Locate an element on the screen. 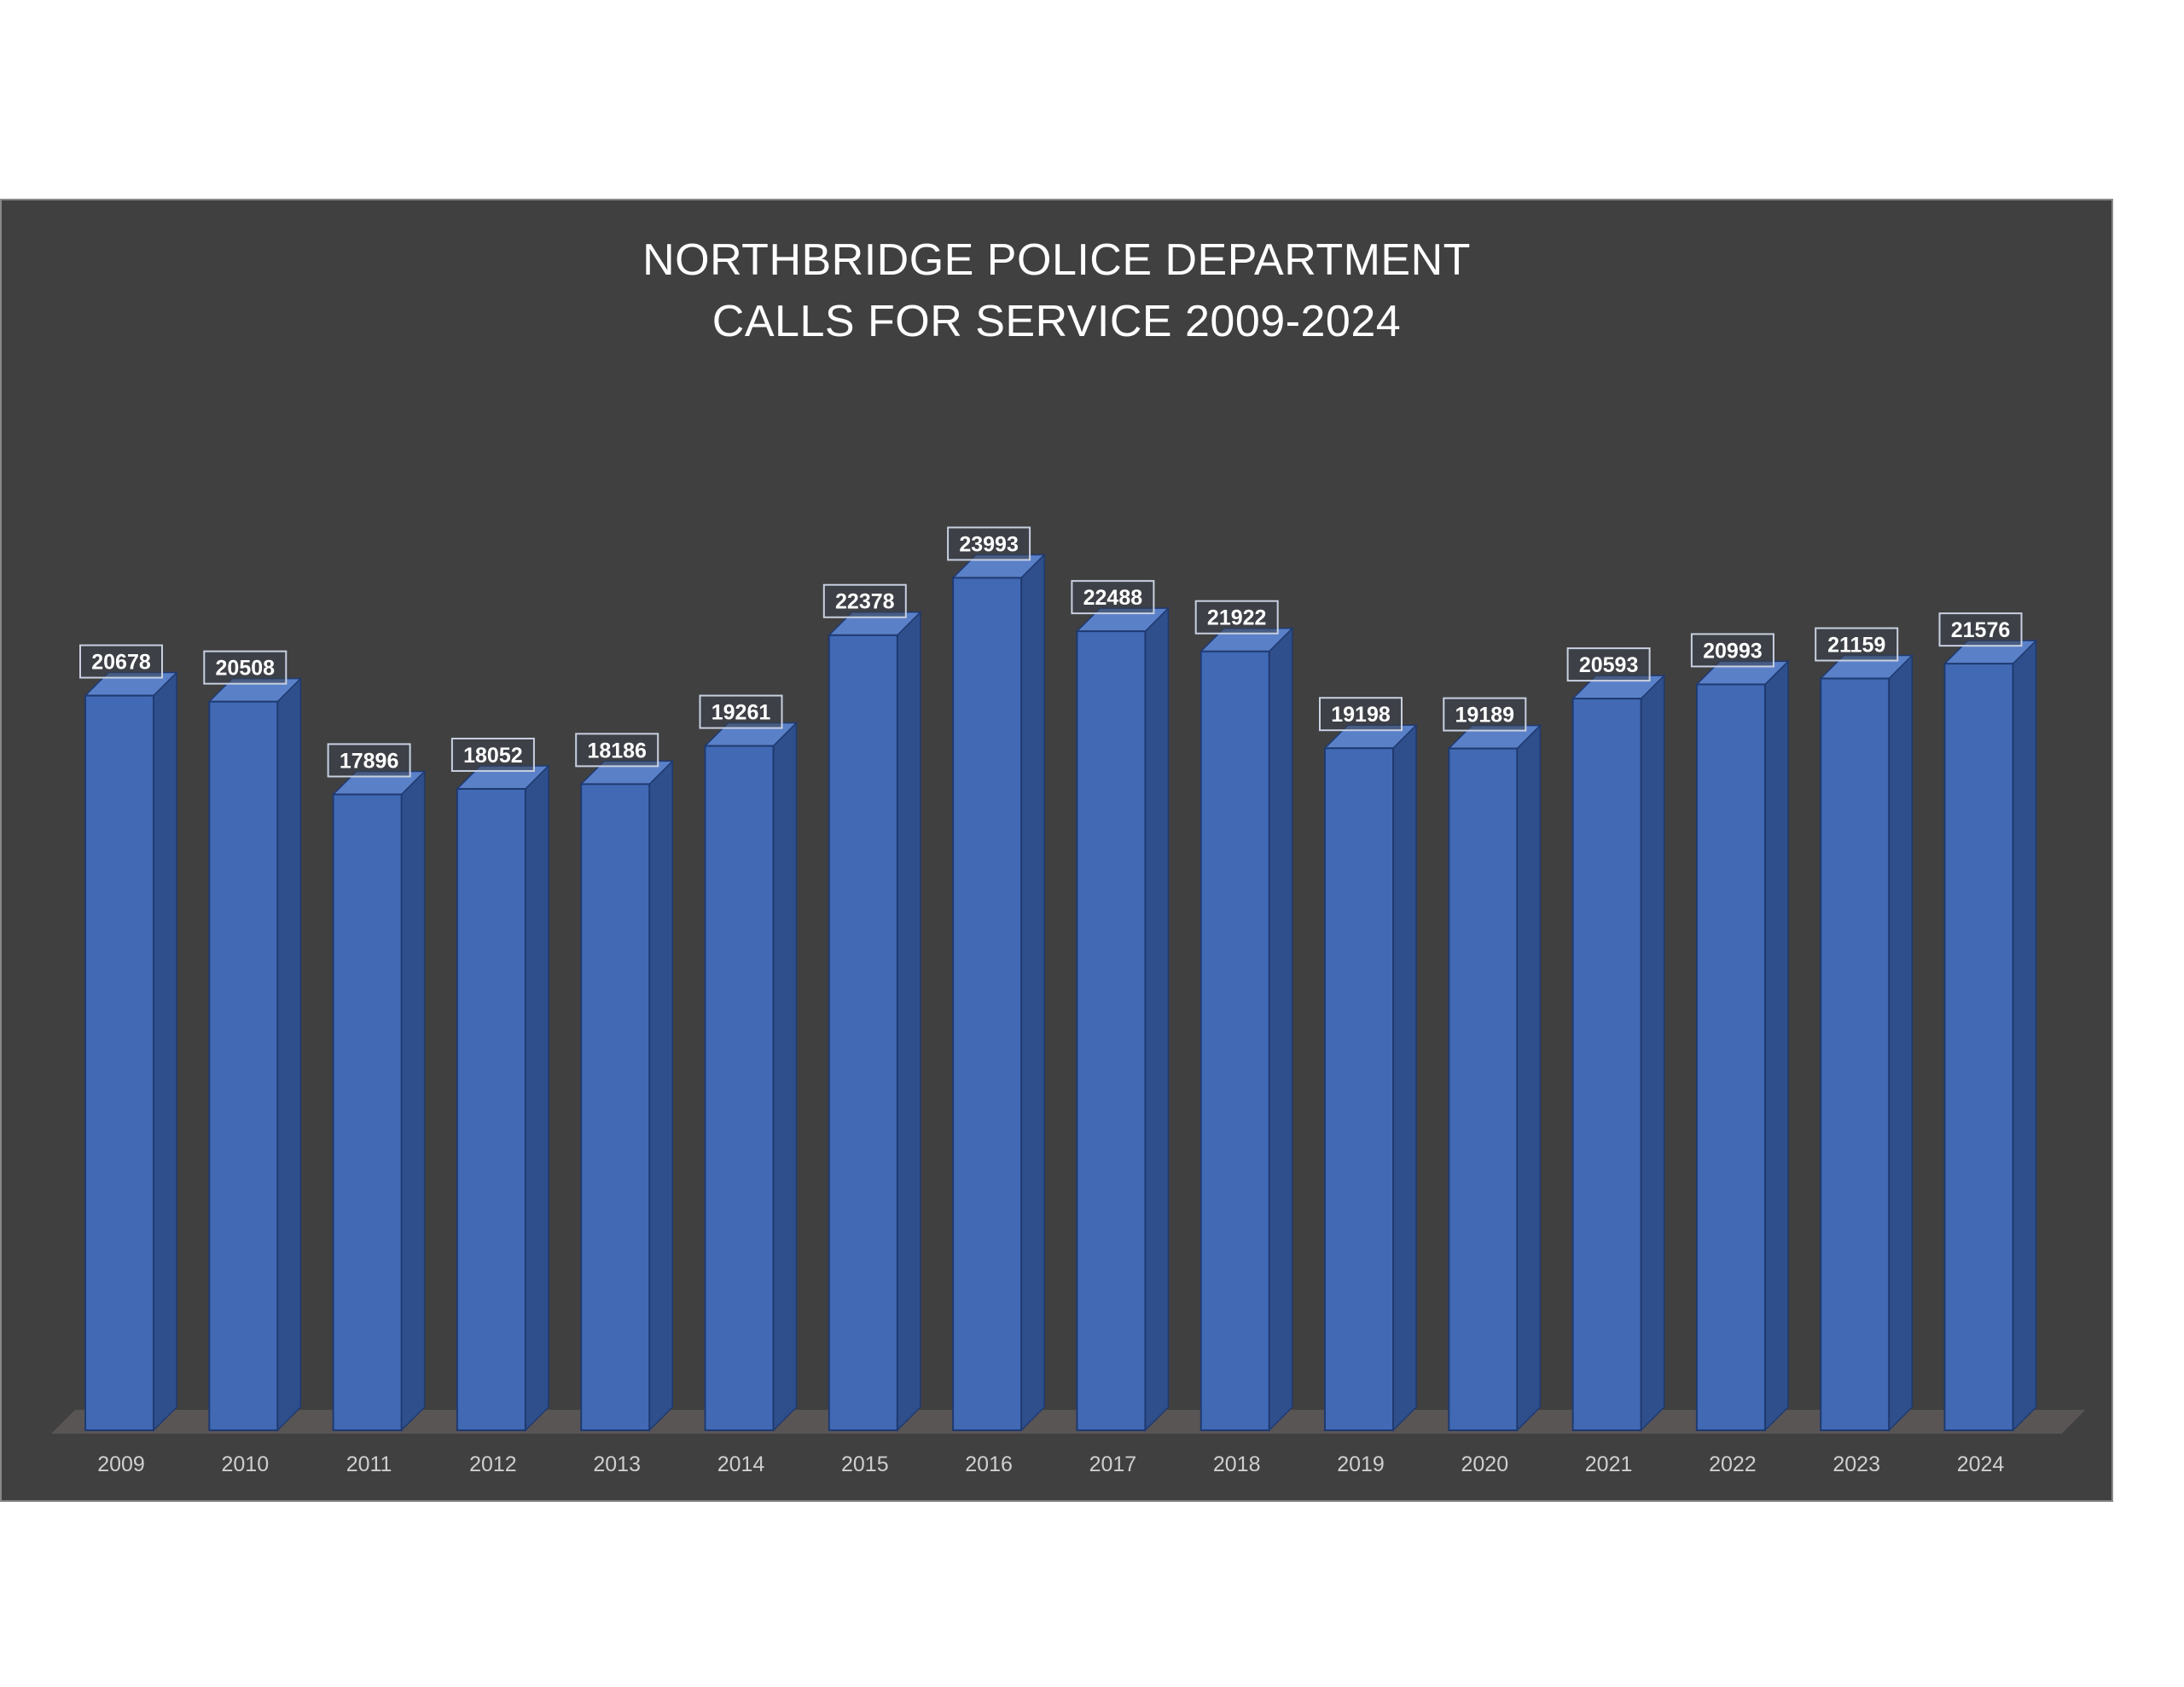 The height and width of the screenshot is (1687, 2184). bar-2023 is located at coordinates (1855, 1054).